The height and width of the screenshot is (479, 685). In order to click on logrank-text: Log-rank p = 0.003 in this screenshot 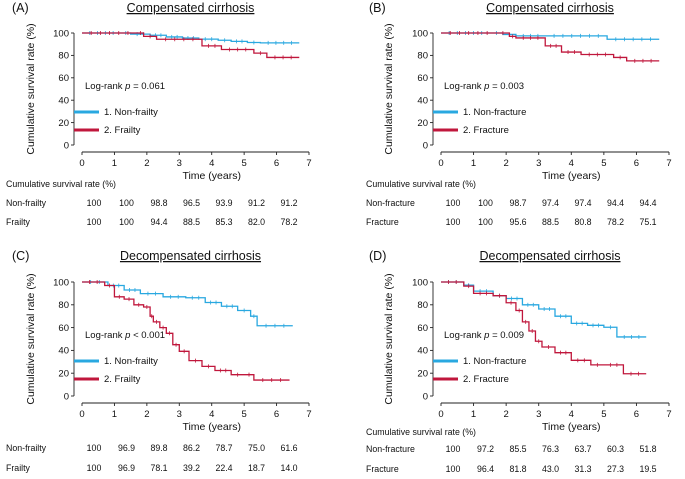, I will do `click(484, 86)`.